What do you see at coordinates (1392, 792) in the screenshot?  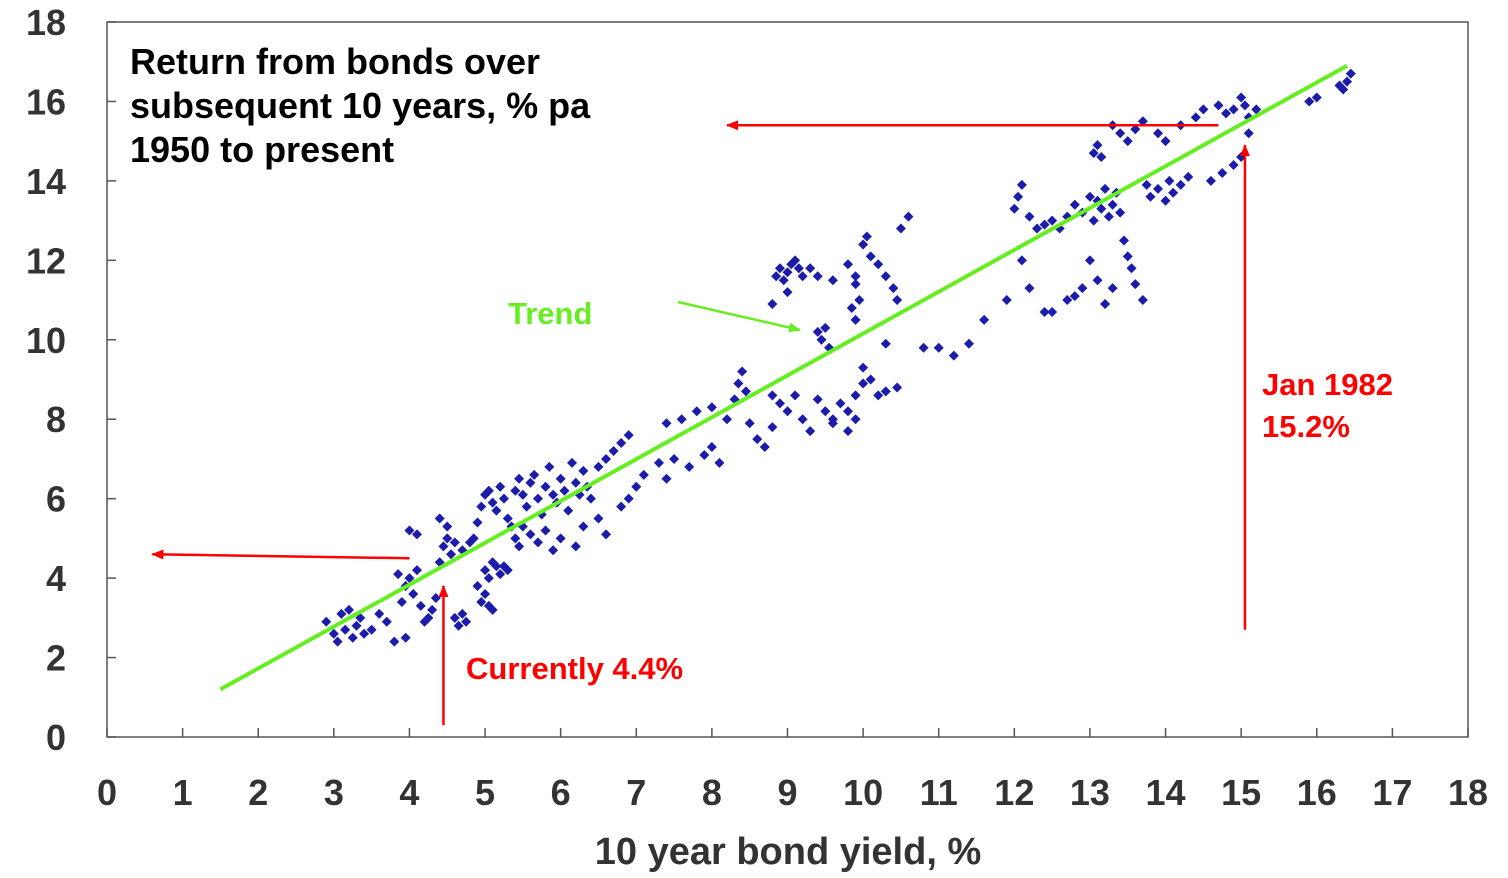 I see `x-tick-label: 17` at bounding box center [1392, 792].